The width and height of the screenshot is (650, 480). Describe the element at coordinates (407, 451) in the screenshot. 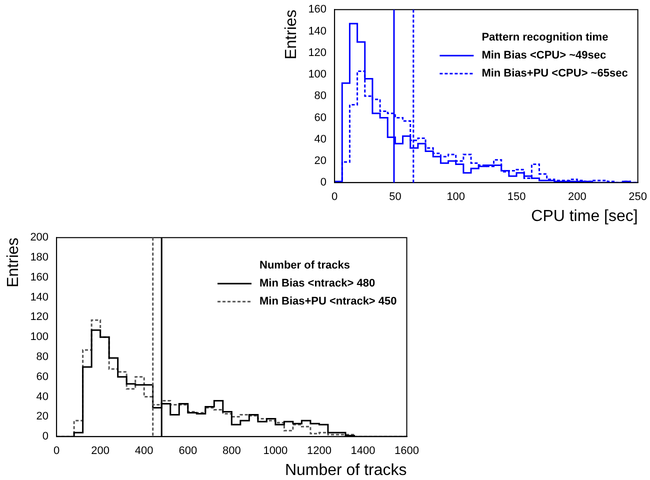

I see `x-tick-label: 1600` at that location.